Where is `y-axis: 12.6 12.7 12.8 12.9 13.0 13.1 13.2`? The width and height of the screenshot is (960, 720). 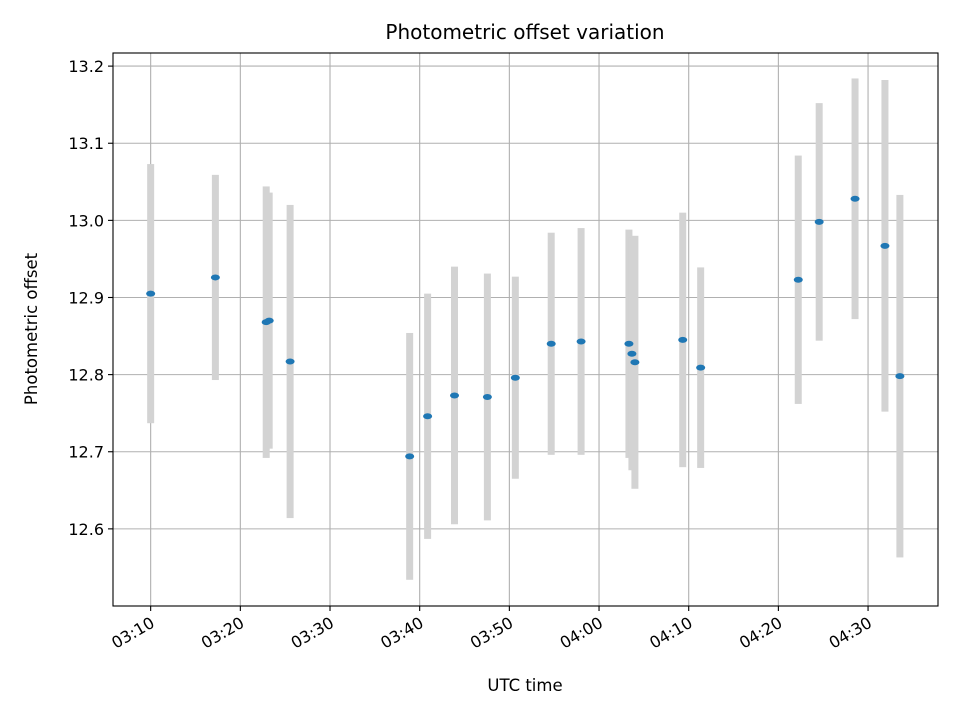 y-axis: 12.6 12.7 12.8 12.9 13.0 13.1 13.2 is located at coordinates (90, 298).